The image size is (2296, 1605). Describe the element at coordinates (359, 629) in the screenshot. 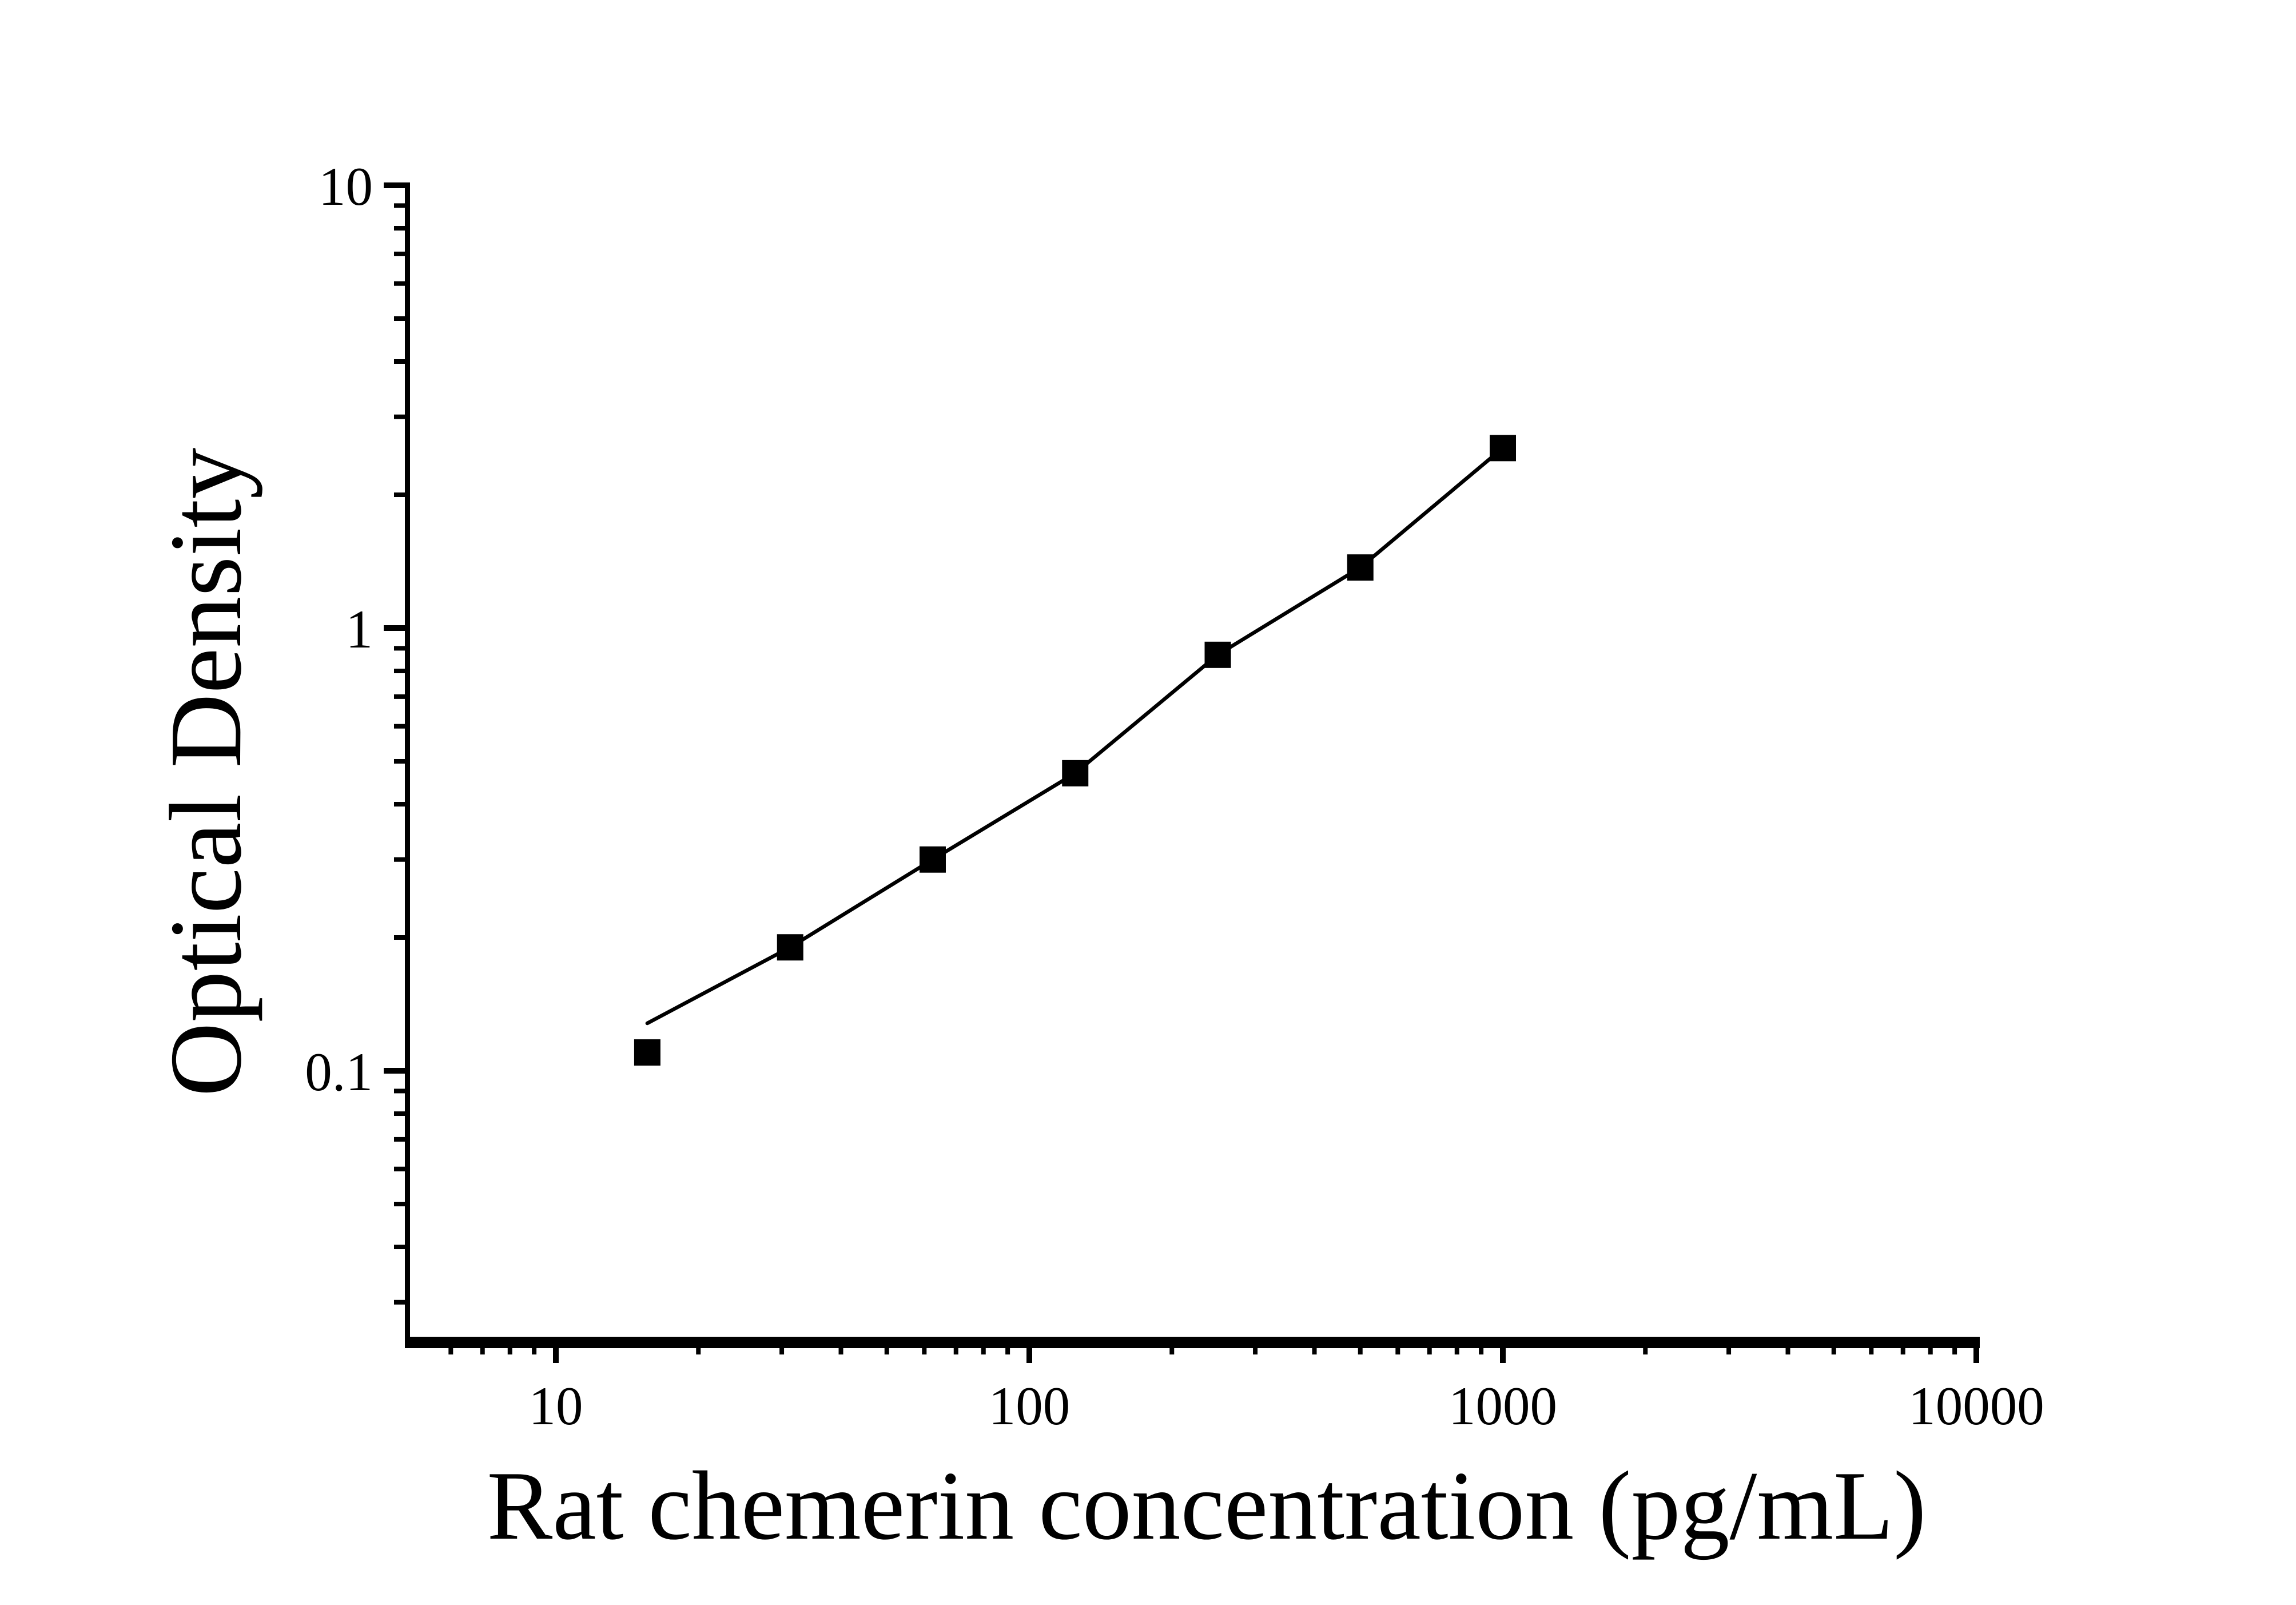

I see `y-tick-label-1: 1` at that location.